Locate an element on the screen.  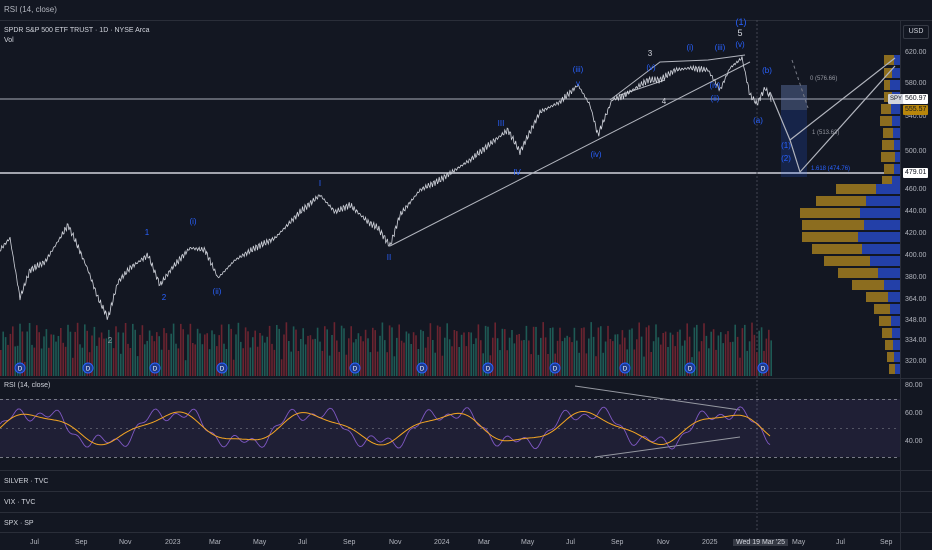
rsi-ma-line is located at coordinates (385, 428).